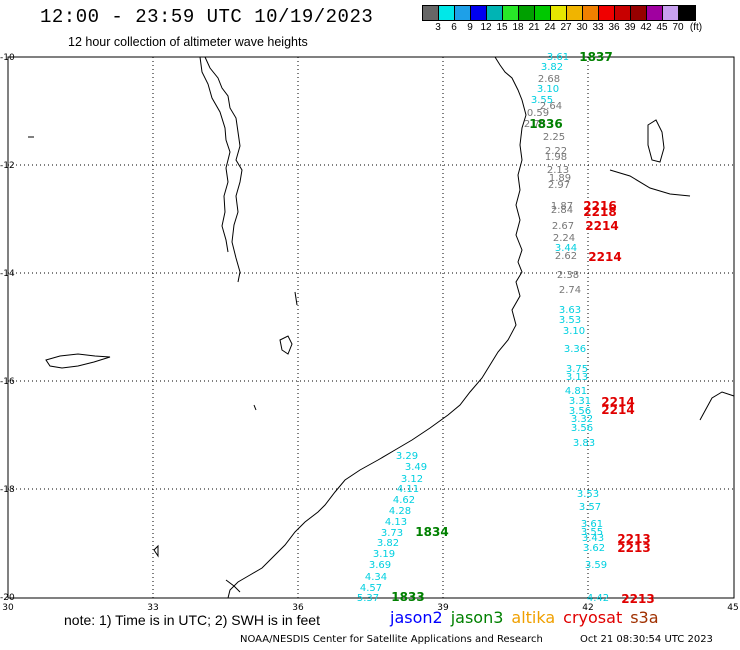 The image size is (740, 650). I want to click on wave-height-value: 2.97, so click(559, 185).